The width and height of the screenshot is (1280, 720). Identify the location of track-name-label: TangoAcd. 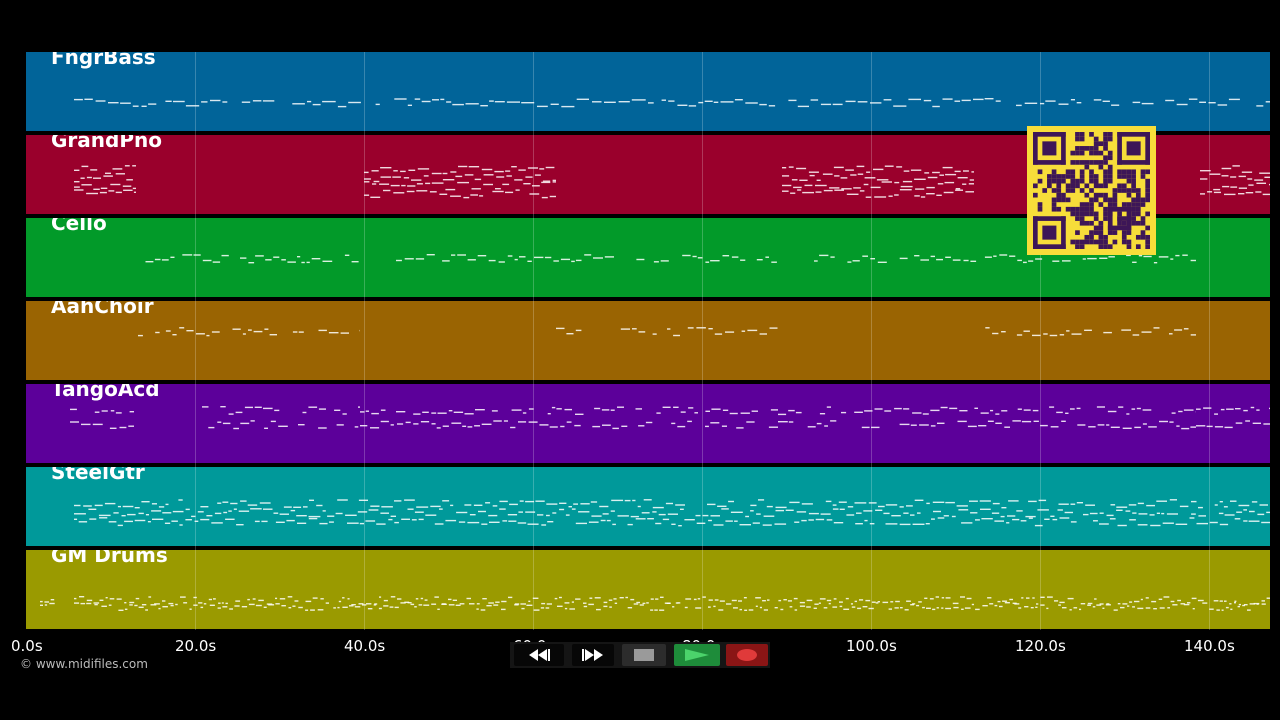
(105, 392).